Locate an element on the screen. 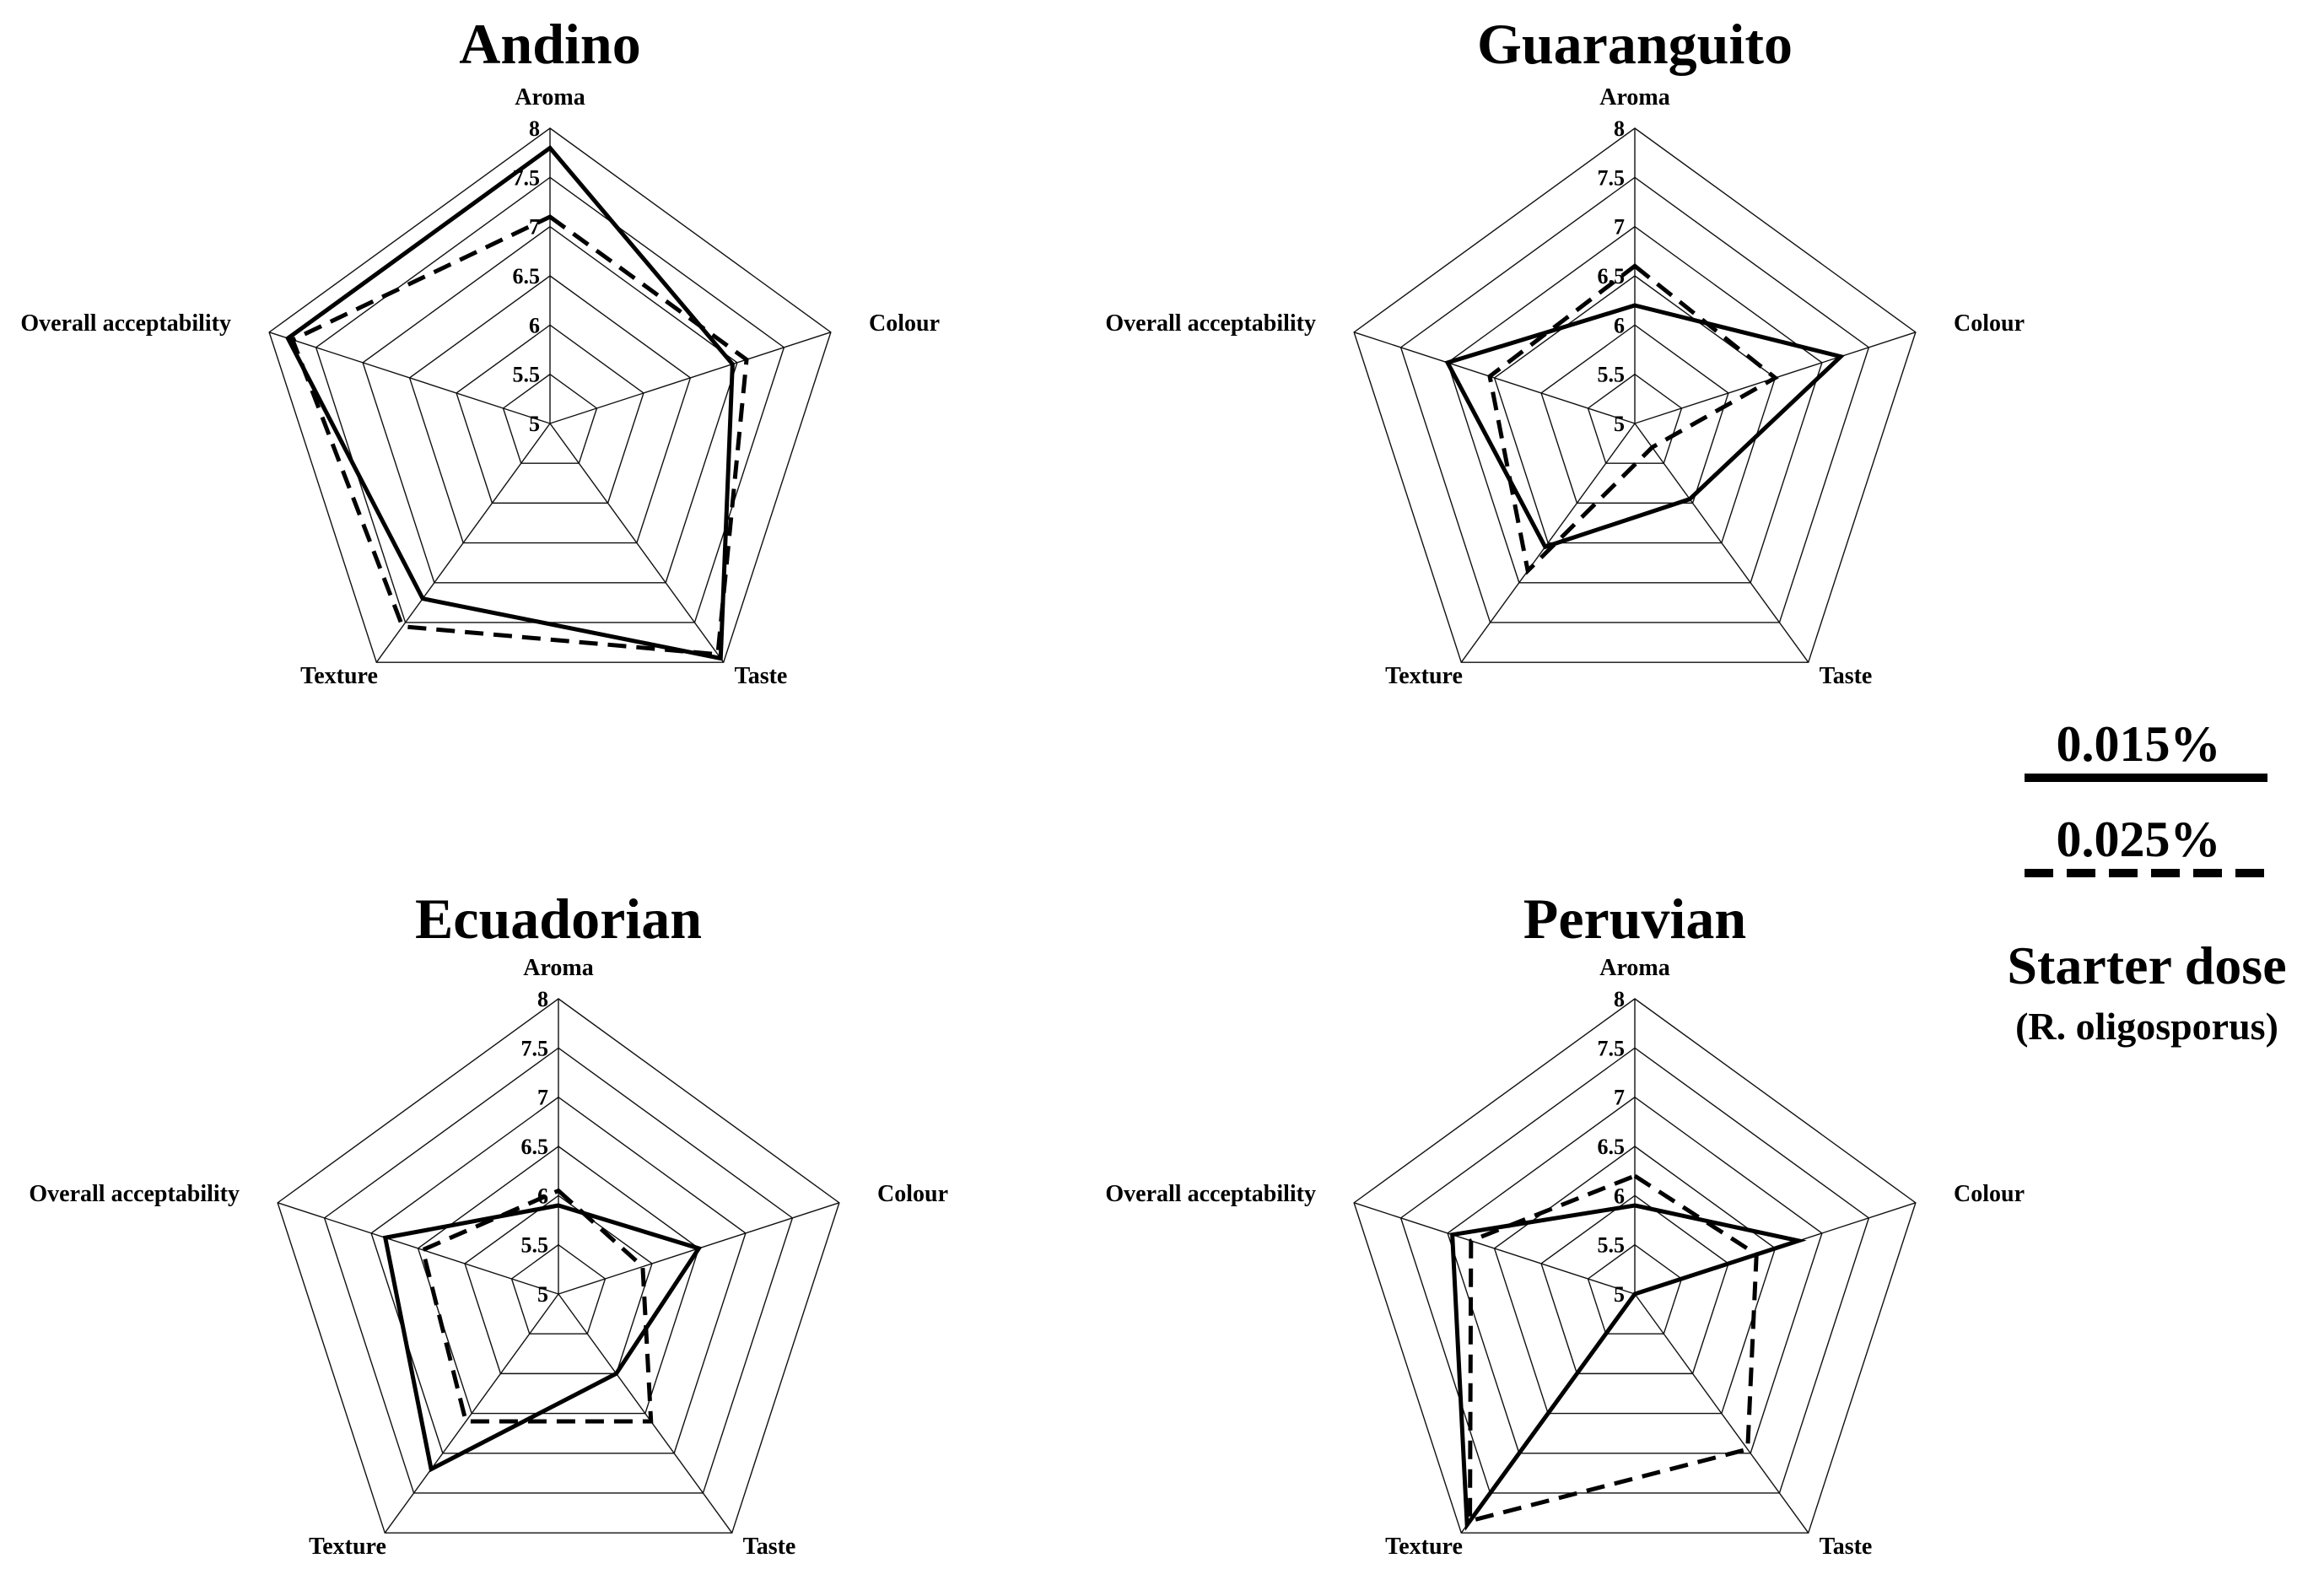  legend-label-dashed: 0.025% is located at coordinates (2139, 839).